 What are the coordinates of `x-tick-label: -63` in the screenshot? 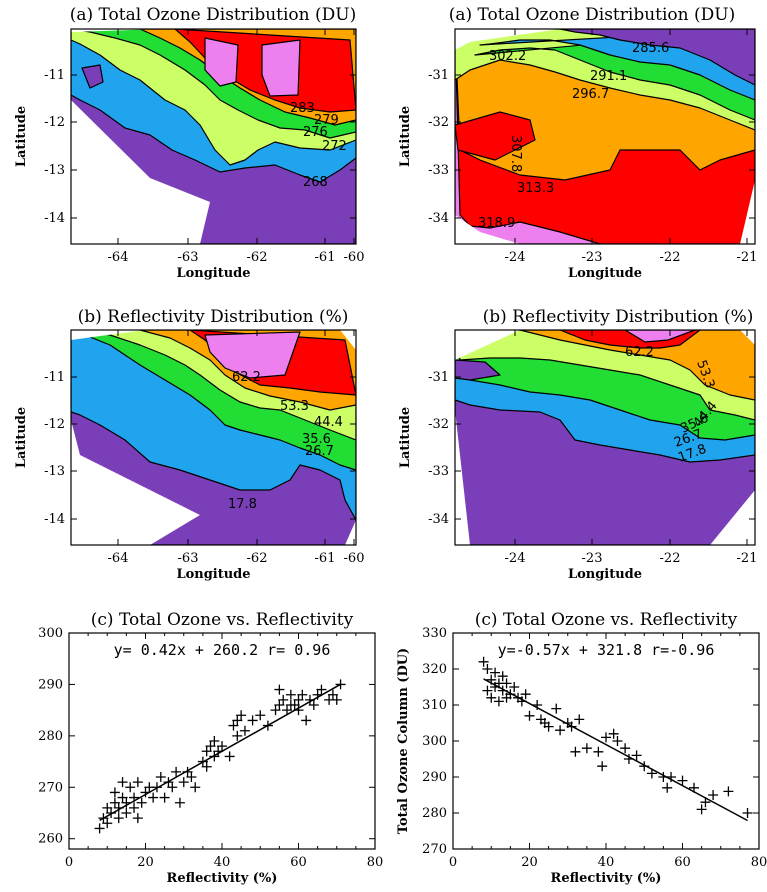 It's located at (188, 257).